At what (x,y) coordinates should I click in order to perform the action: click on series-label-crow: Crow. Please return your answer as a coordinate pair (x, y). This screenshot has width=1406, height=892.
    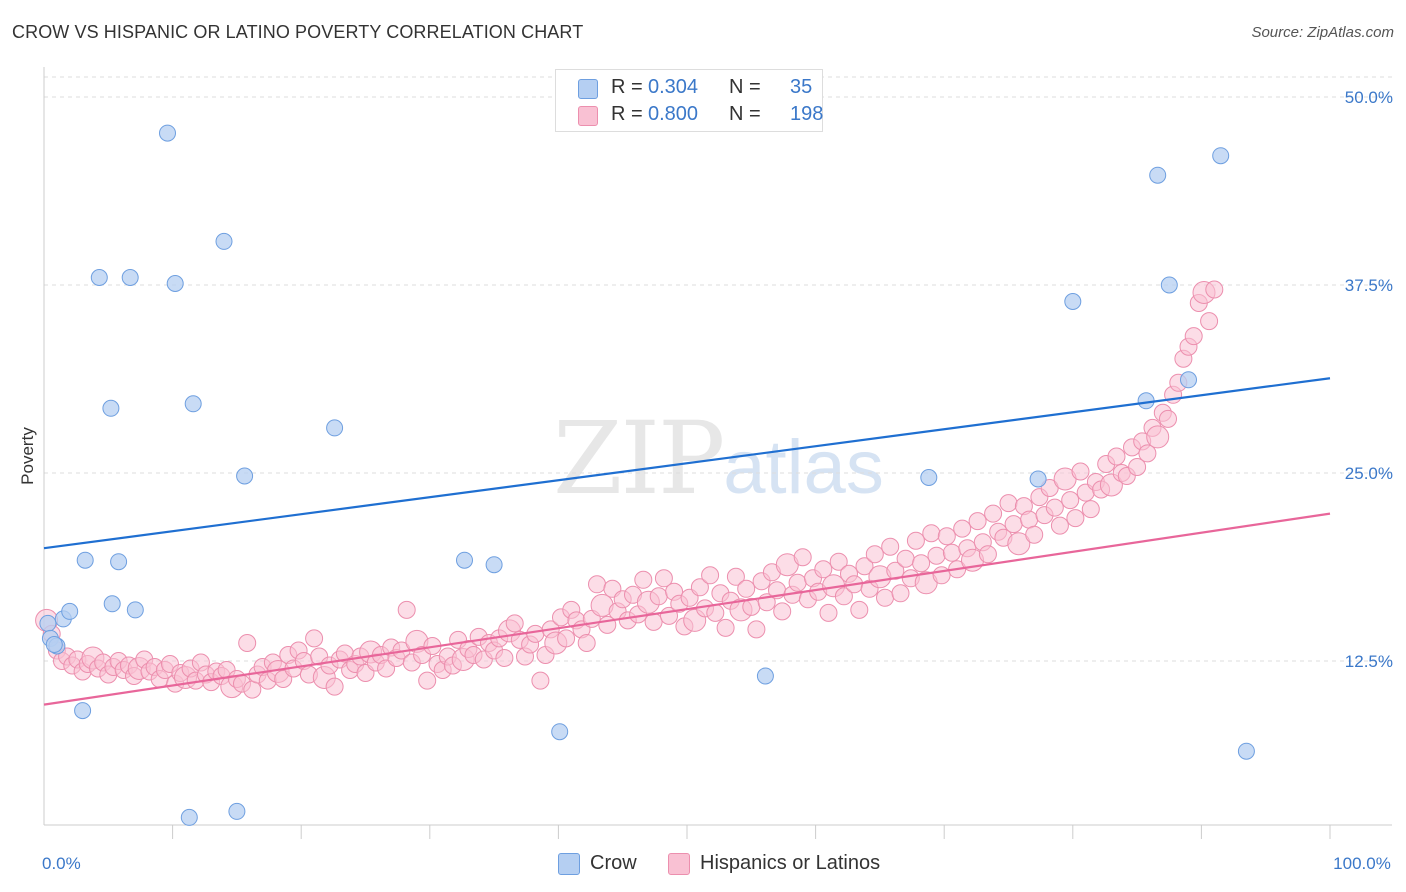
    Looking at the image, I should click on (613, 863).